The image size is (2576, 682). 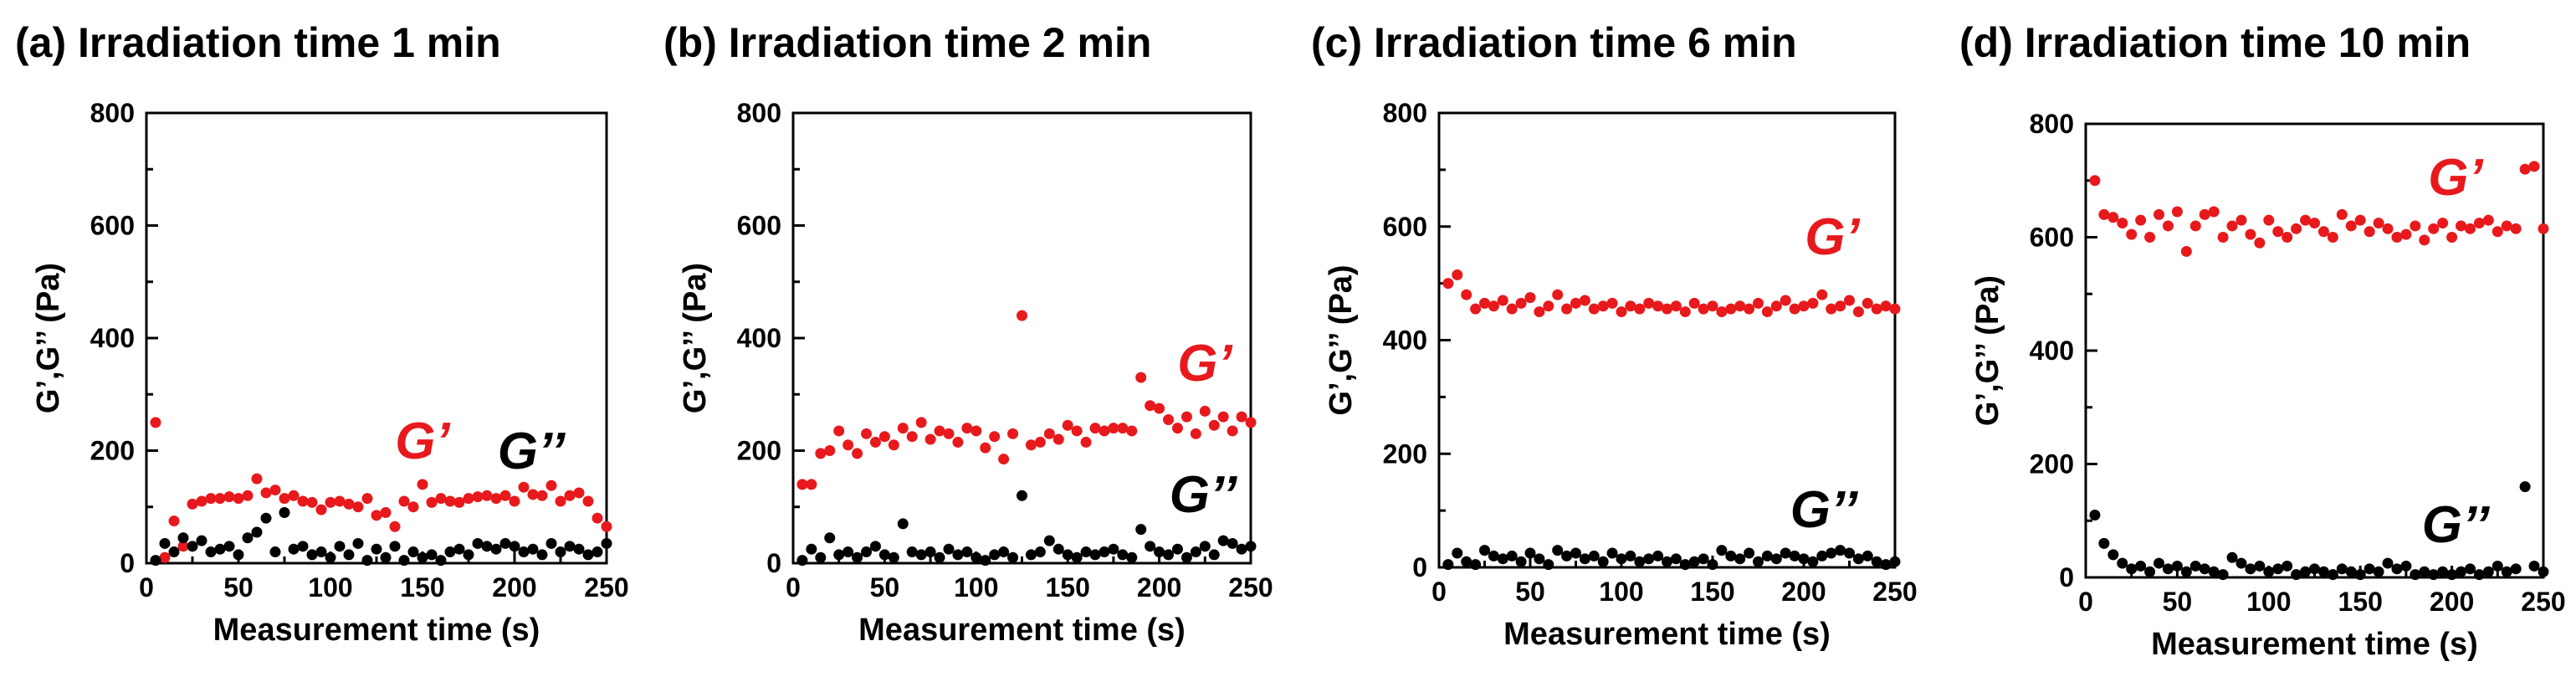 What do you see at coordinates (377, 631) in the screenshot?
I see `x-axis-label: Measurement time (s)` at bounding box center [377, 631].